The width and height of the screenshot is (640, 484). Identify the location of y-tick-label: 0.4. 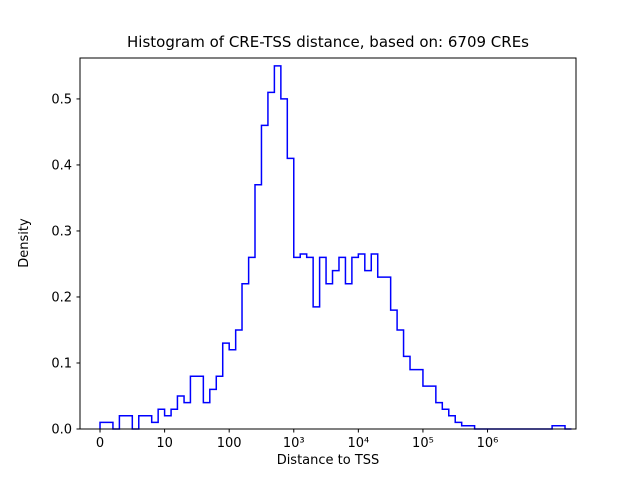
(61, 165).